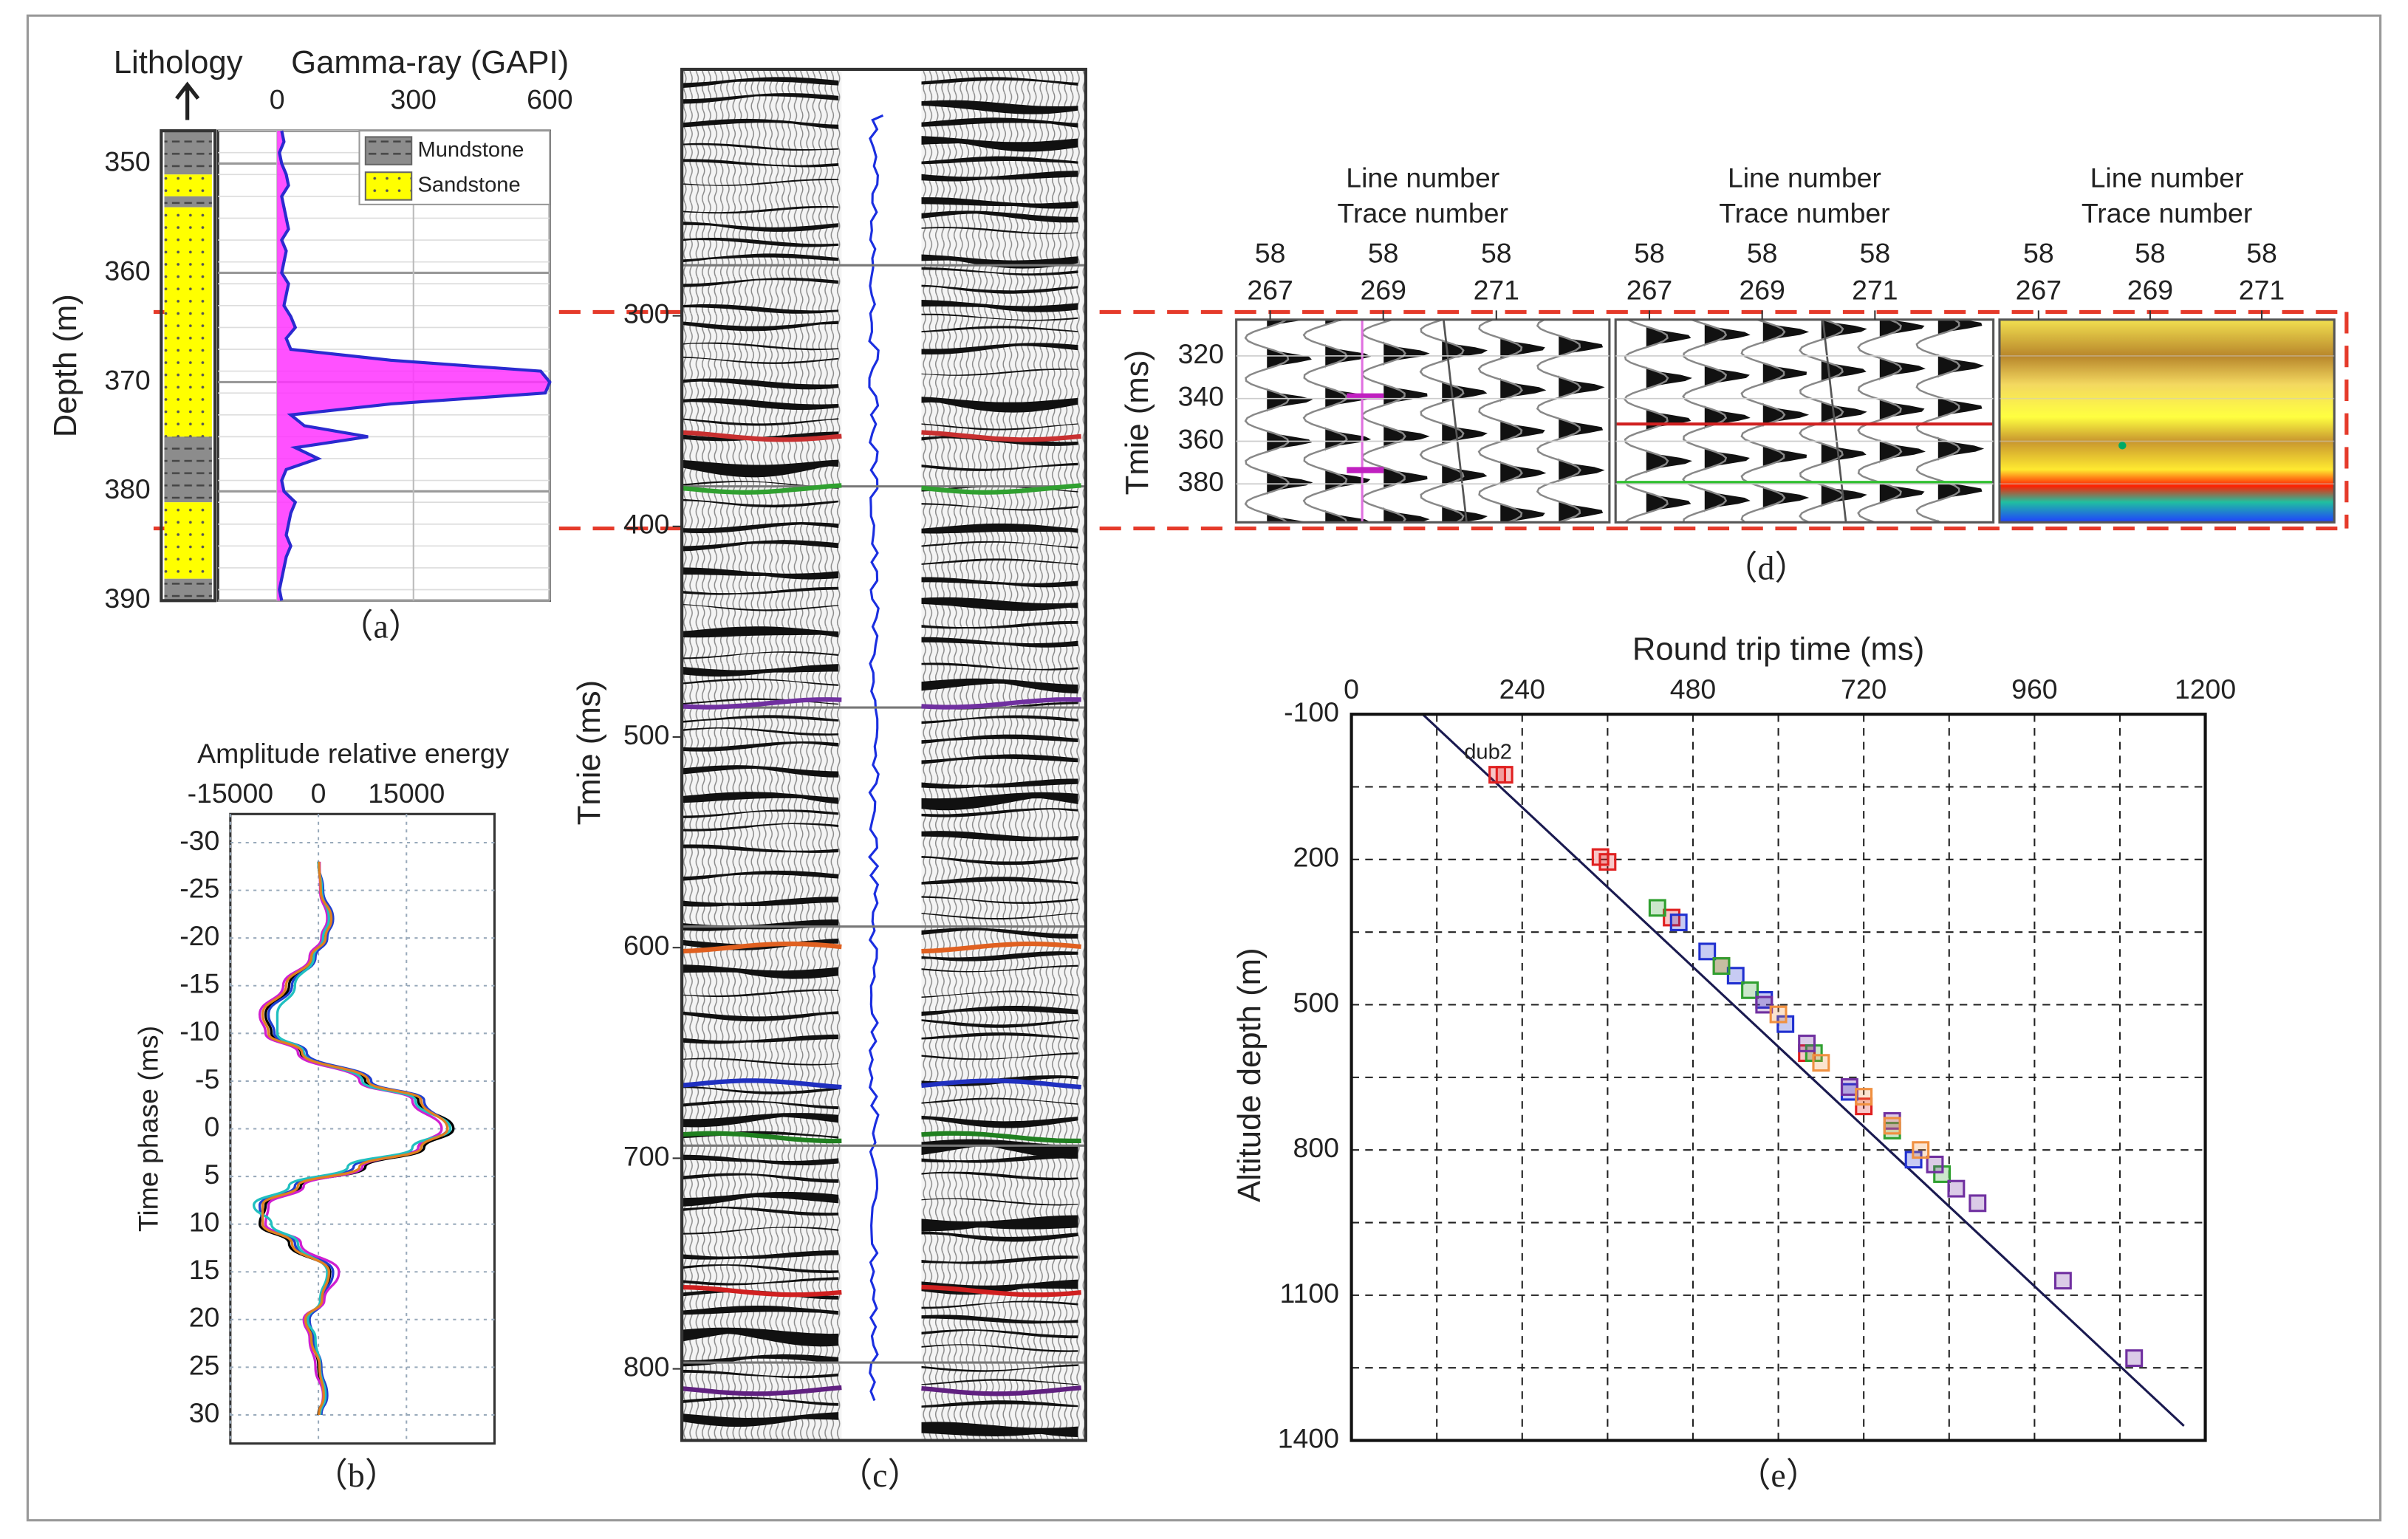  What do you see at coordinates (199, 888) in the screenshot?
I see `y-tick-label: -25` at bounding box center [199, 888].